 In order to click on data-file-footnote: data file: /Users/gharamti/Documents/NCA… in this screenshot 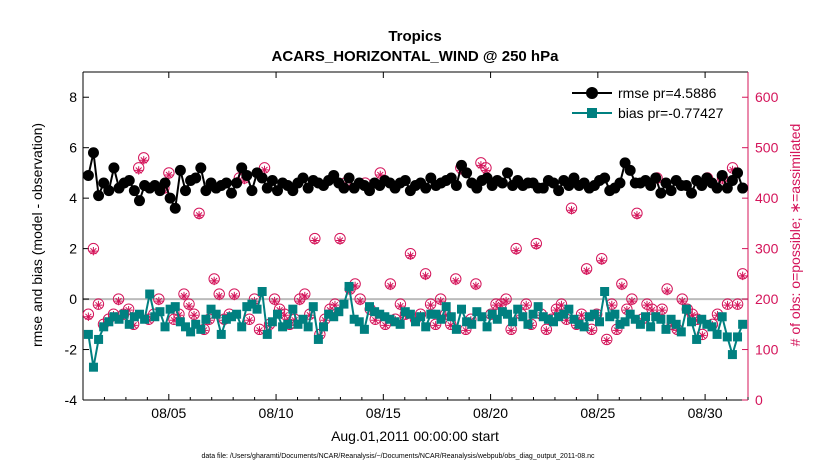, I will do `click(398, 456)`.